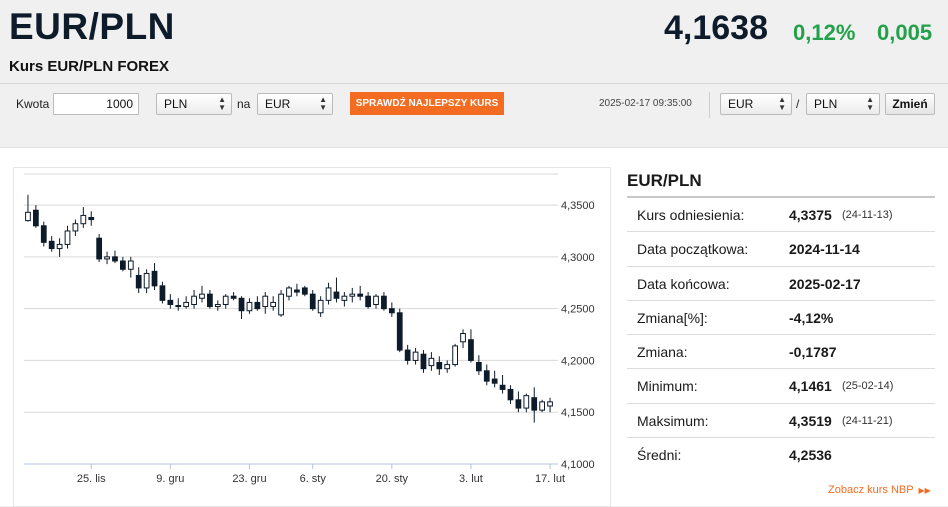 This screenshot has width=948, height=507. Describe the element at coordinates (313, 479) in the screenshot. I see `x-tick-label: 6. sty` at that location.